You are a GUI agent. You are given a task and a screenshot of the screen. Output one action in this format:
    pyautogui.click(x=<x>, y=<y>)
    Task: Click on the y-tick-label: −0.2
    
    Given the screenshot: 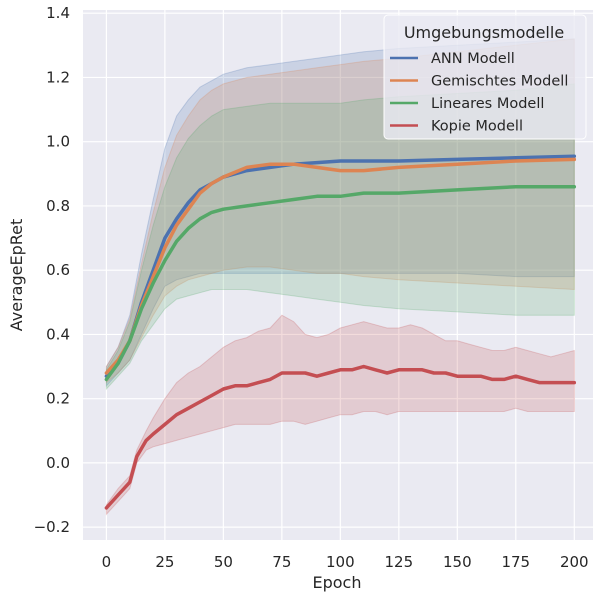 What is the action you would take?
    pyautogui.click(x=52, y=527)
    